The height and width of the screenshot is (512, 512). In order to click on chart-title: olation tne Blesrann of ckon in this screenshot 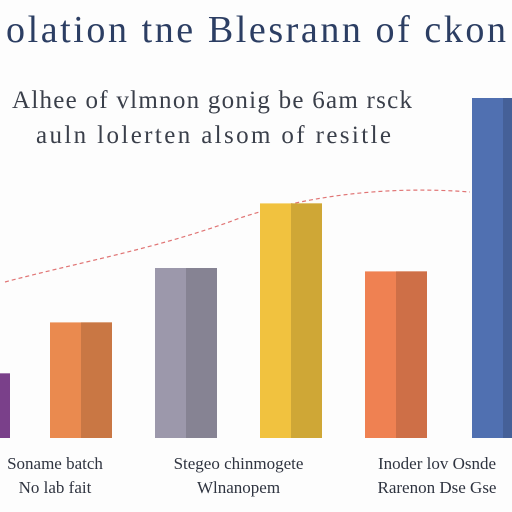, I will do `click(256, 30)`.